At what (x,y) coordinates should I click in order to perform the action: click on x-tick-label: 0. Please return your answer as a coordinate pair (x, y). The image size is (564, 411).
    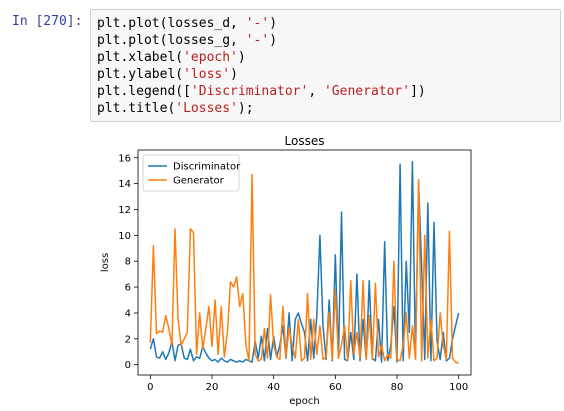
    Looking at the image, I should click on (150, 387).